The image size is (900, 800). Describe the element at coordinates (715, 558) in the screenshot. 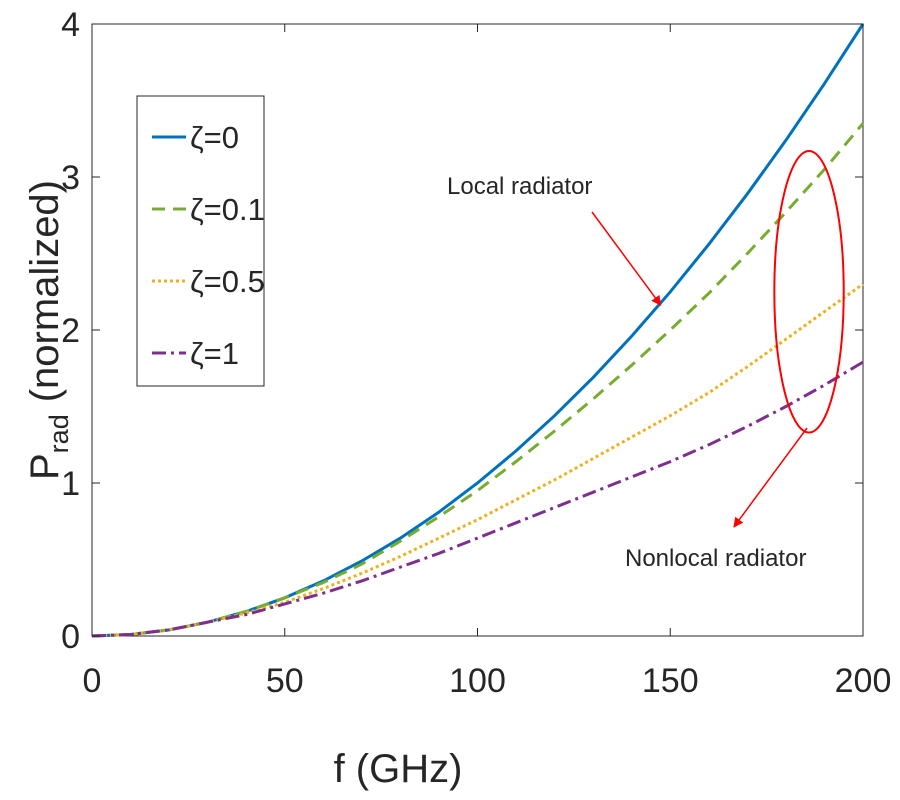

I see `annotation-nonlocal-radiator: Nonlocal radiator` at that location.